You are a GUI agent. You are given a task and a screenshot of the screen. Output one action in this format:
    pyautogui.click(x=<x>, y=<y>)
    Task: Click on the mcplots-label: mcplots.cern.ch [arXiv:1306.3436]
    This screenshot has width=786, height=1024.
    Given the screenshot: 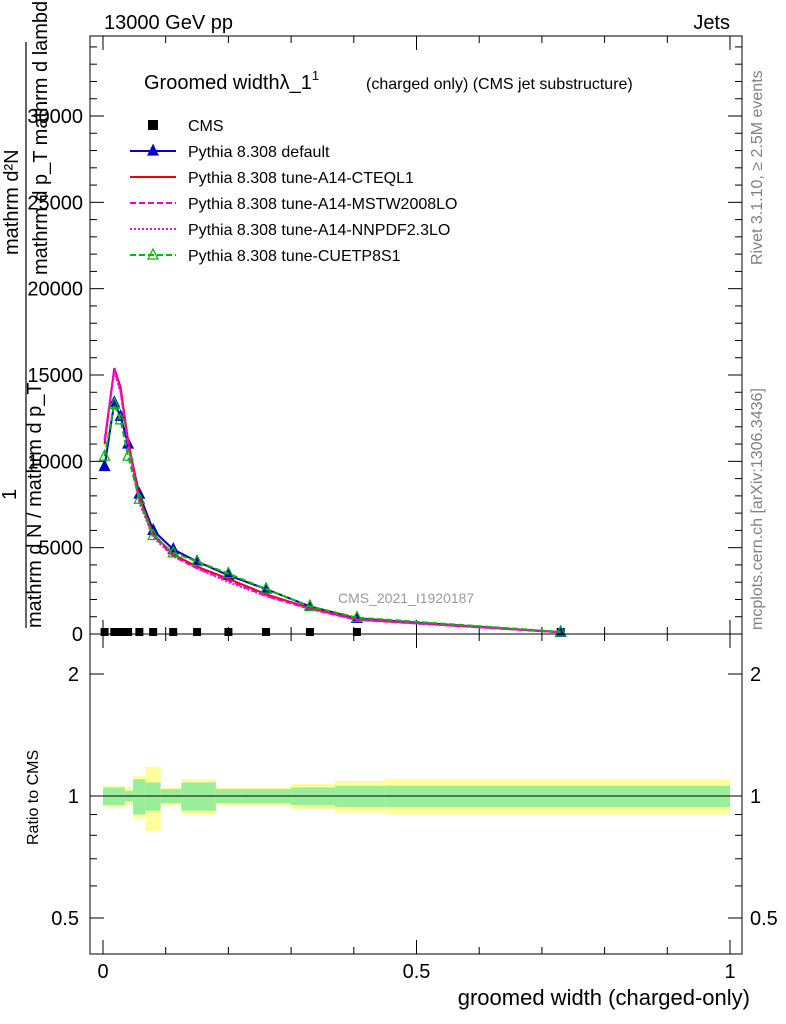 What is the action you would take?
    pyautogui.click(x=757, y=509)
    